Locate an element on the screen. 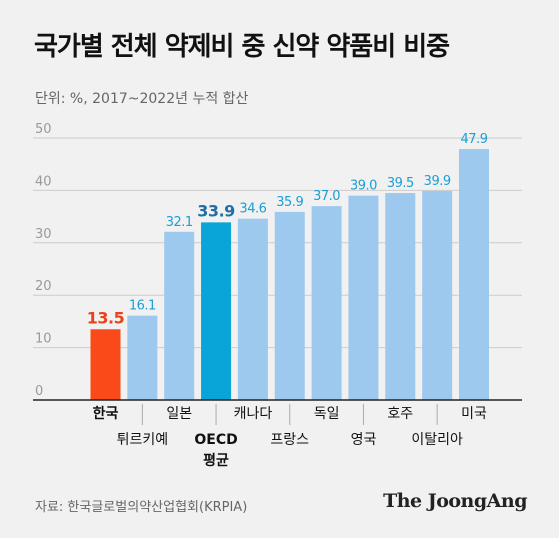 This screenshot has height=538, width=559. category-label: 튀르키예 is located at coordinates (143, 440).